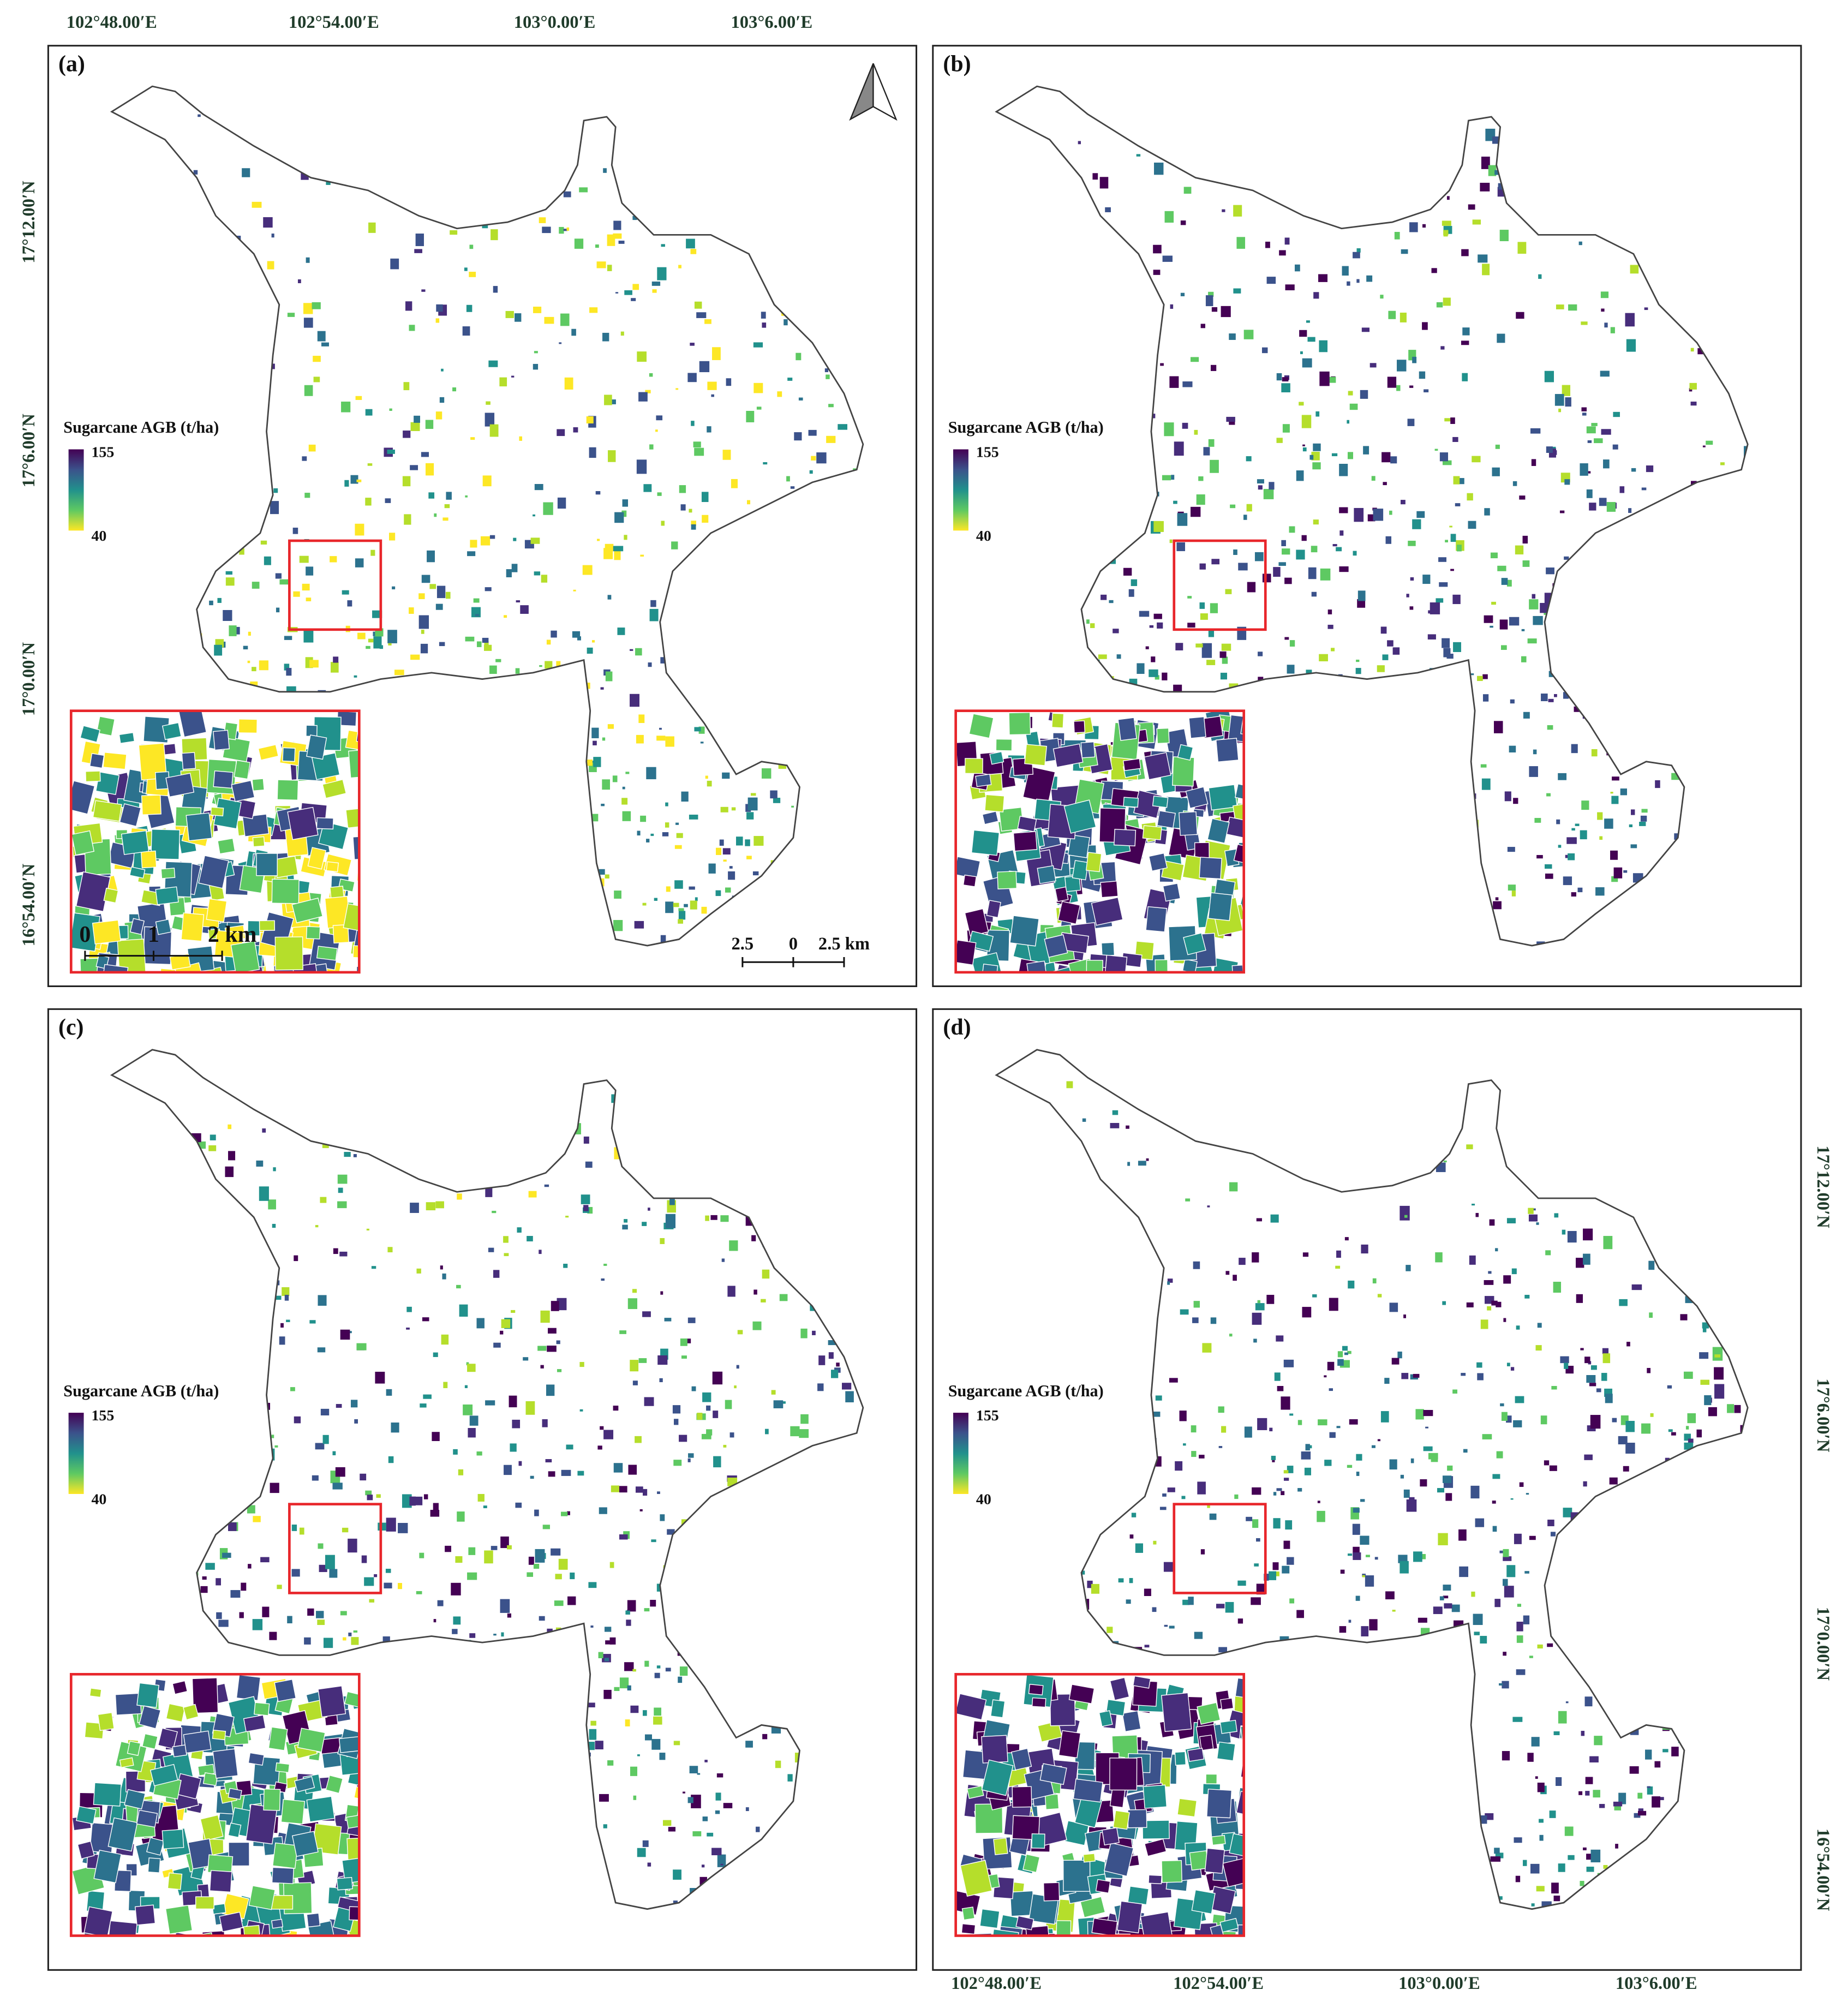 This screenshot has width=1848, height=1996. I want to click on longitude-label: 103°6.00′E, so click(1656, 1984).